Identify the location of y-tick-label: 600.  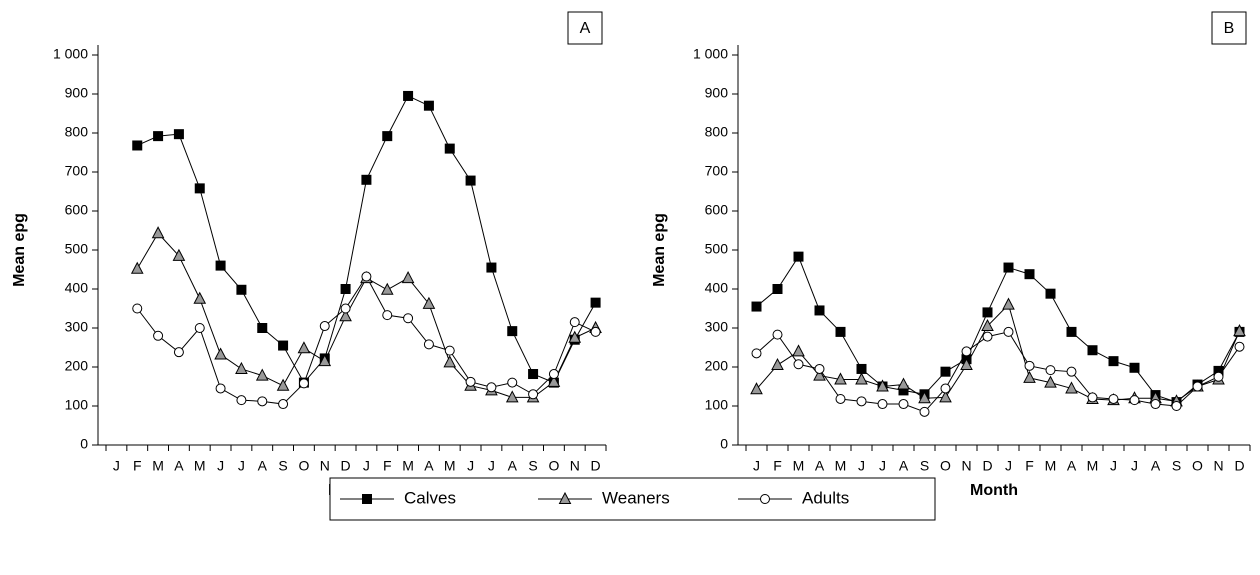
(77, 210).